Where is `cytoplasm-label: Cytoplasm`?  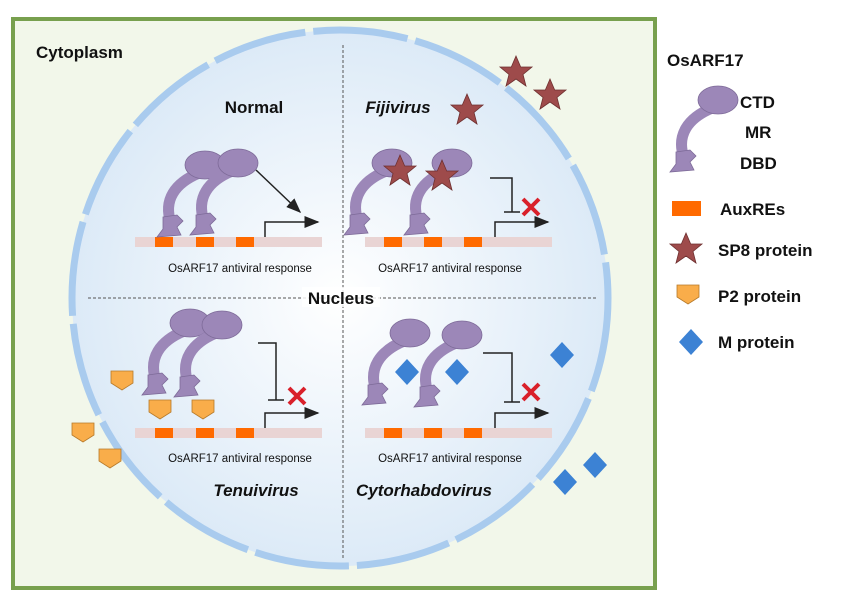 cytoplasm-label: Cytoplasm is located at coordinates (79, 52).